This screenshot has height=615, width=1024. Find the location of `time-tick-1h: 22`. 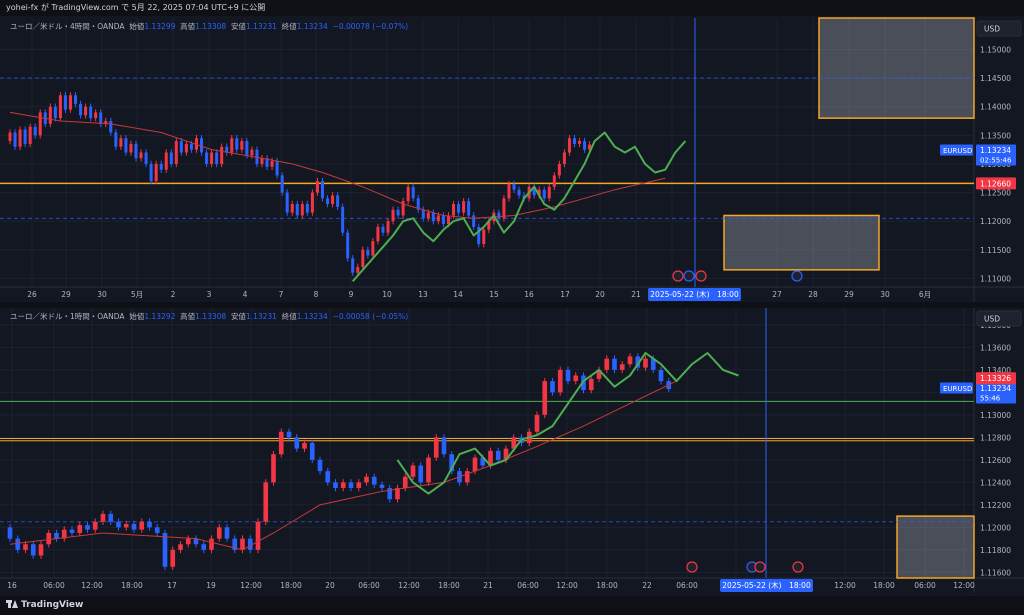

time-tick-1h: 22 is located at coordinates (647, 585).